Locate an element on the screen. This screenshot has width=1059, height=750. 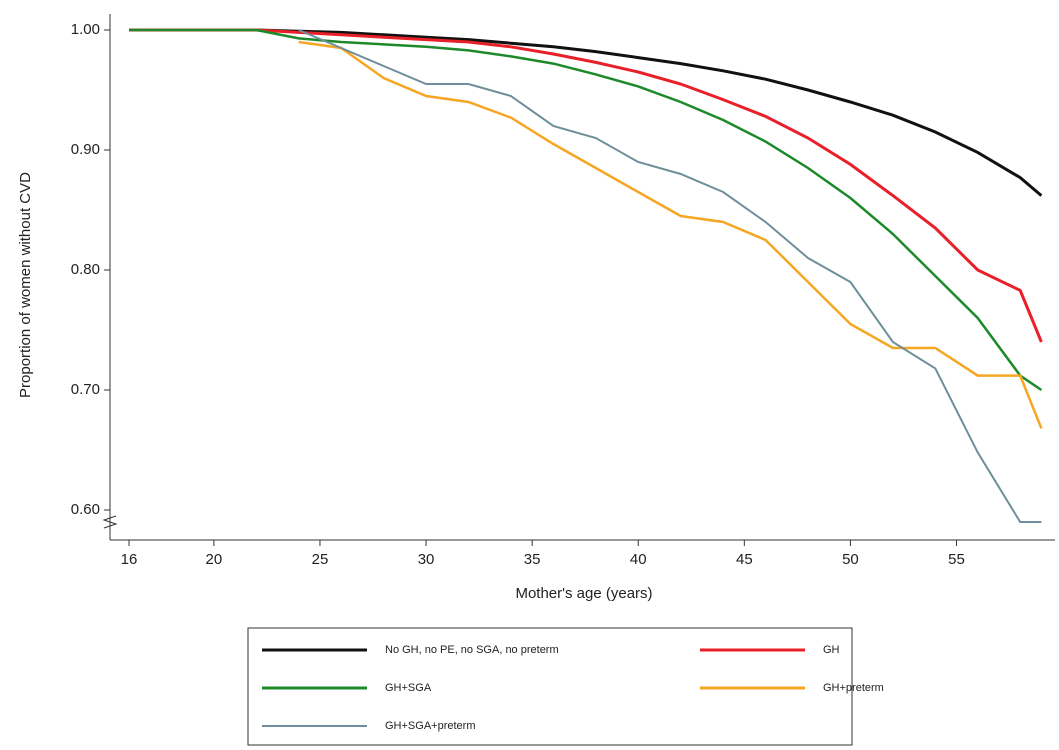
y-tick-label: 0.60 is located at coordinates (85, 509).